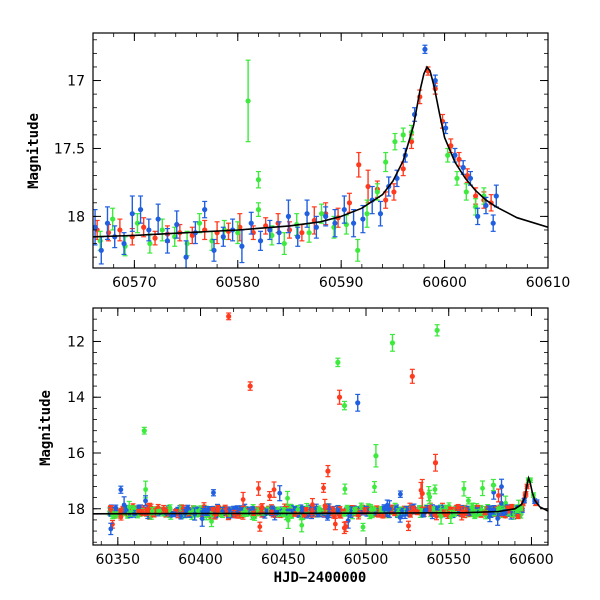 Image resolution: width=600 pixels, height=600 pixels. Describe the element at coordinates (283, 560) in the screenshot. I see `x-tick-label: 60450` at that location.